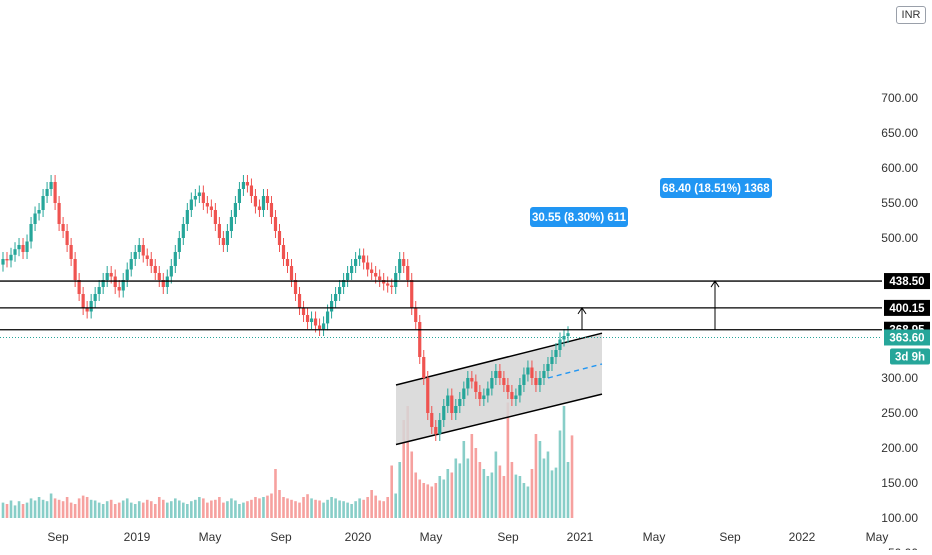 This screenshot has height=555, width=932. What do you see at coordinates (654, 537) in the screenshot?
I see `time-tick-label: May` at bounding box center [654, 537].